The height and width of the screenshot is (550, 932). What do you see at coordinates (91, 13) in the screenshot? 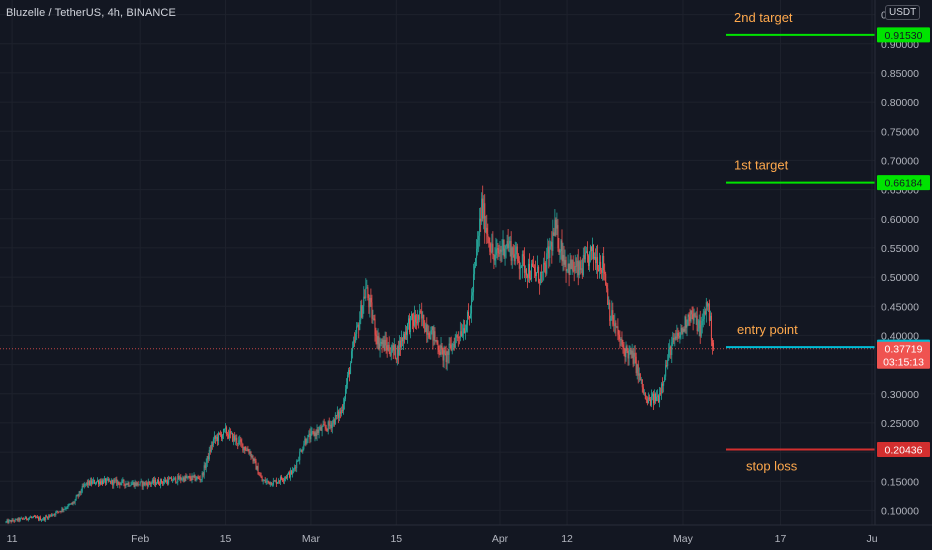
I see `symbol-legend: Bluzelle / TetherUS, 4h, BINANCE` at bounding box center [91, 13].